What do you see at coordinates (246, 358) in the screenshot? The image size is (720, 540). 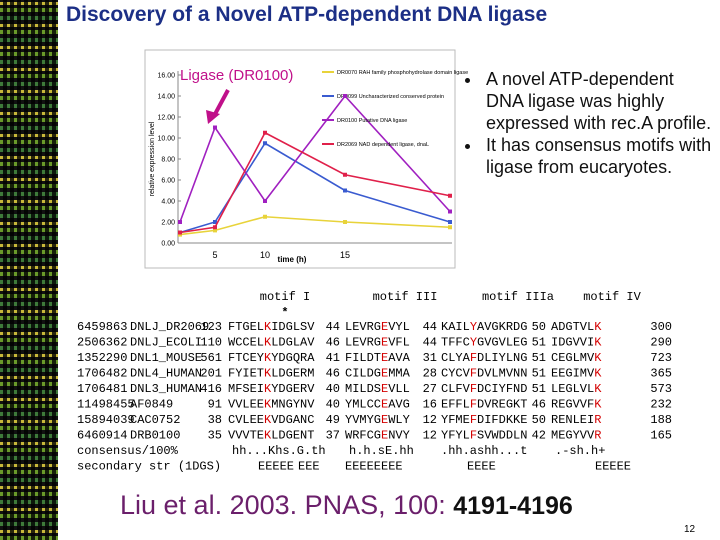 I see `seq-part: FTCEY` at bounding box center [246, 358].